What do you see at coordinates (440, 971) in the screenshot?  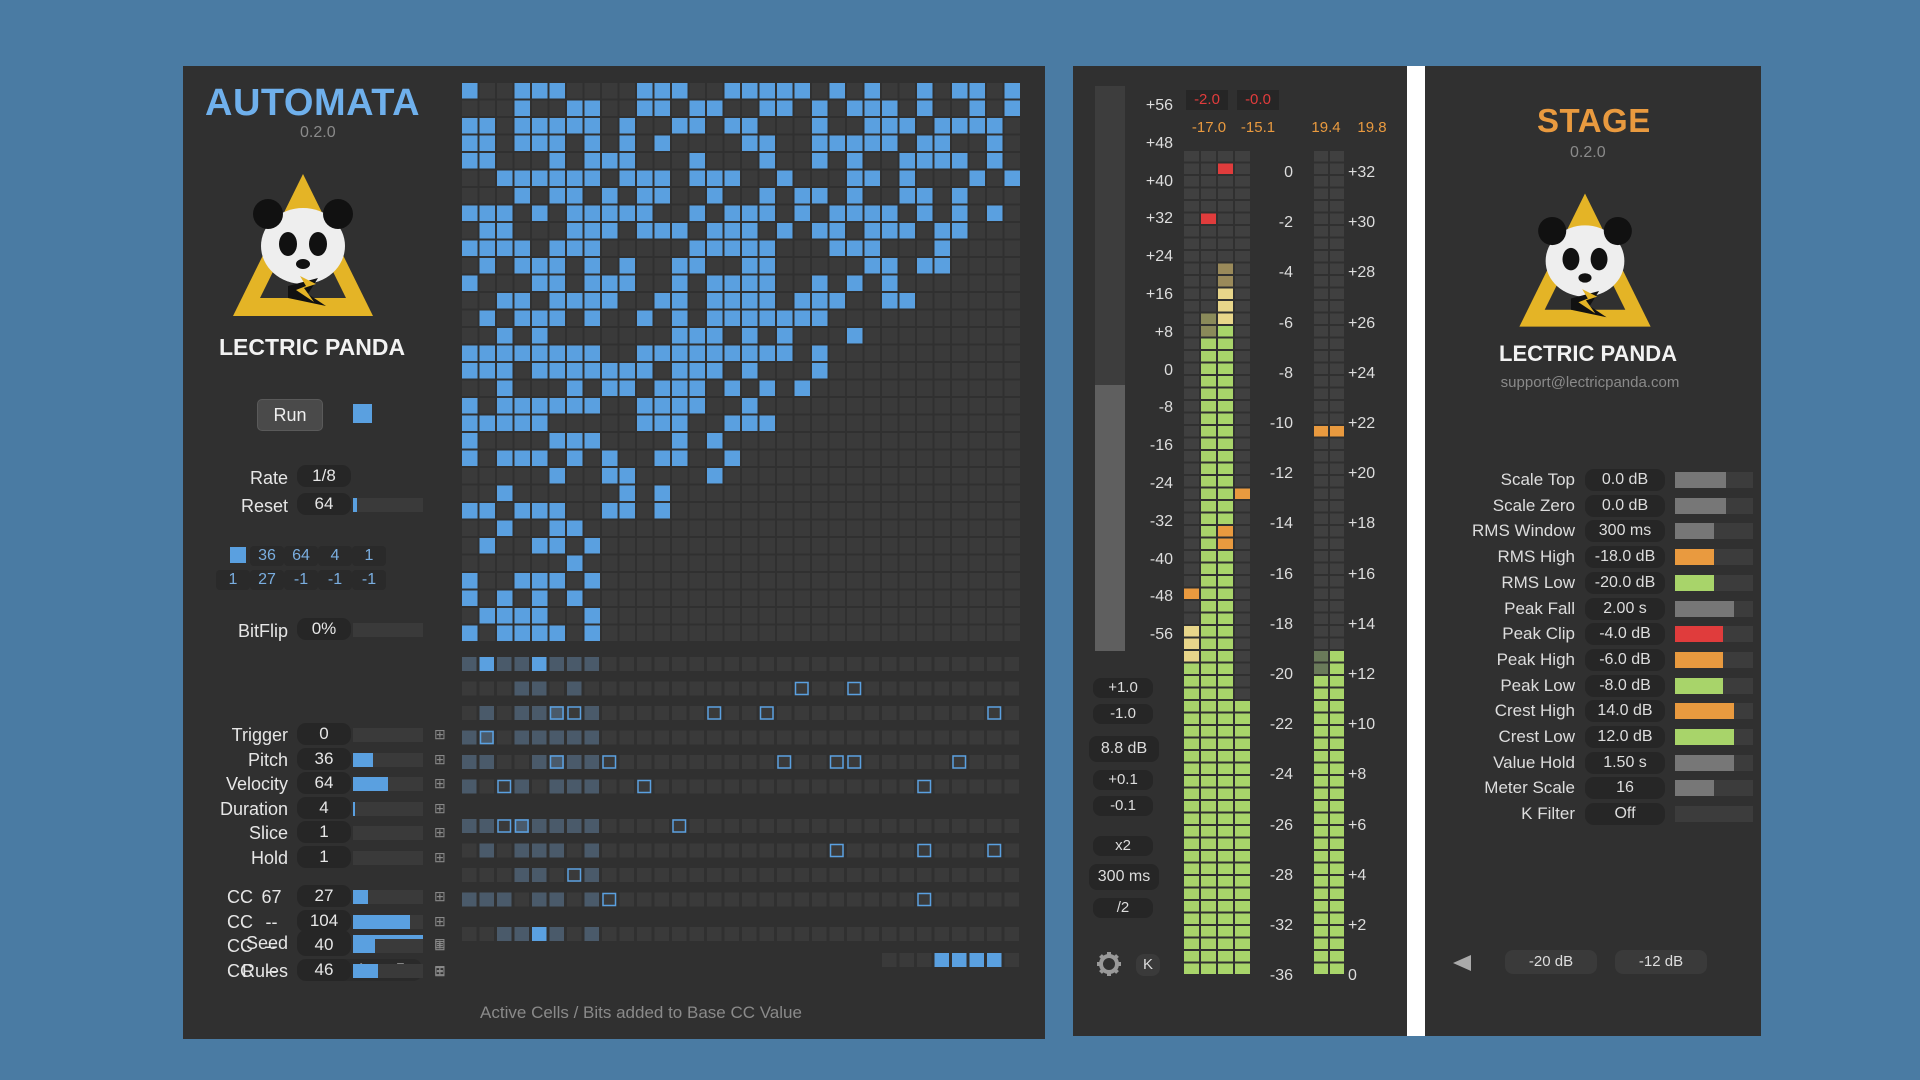 I see `lane-grid-icon: ⊞` at bounding box center [440, 971].